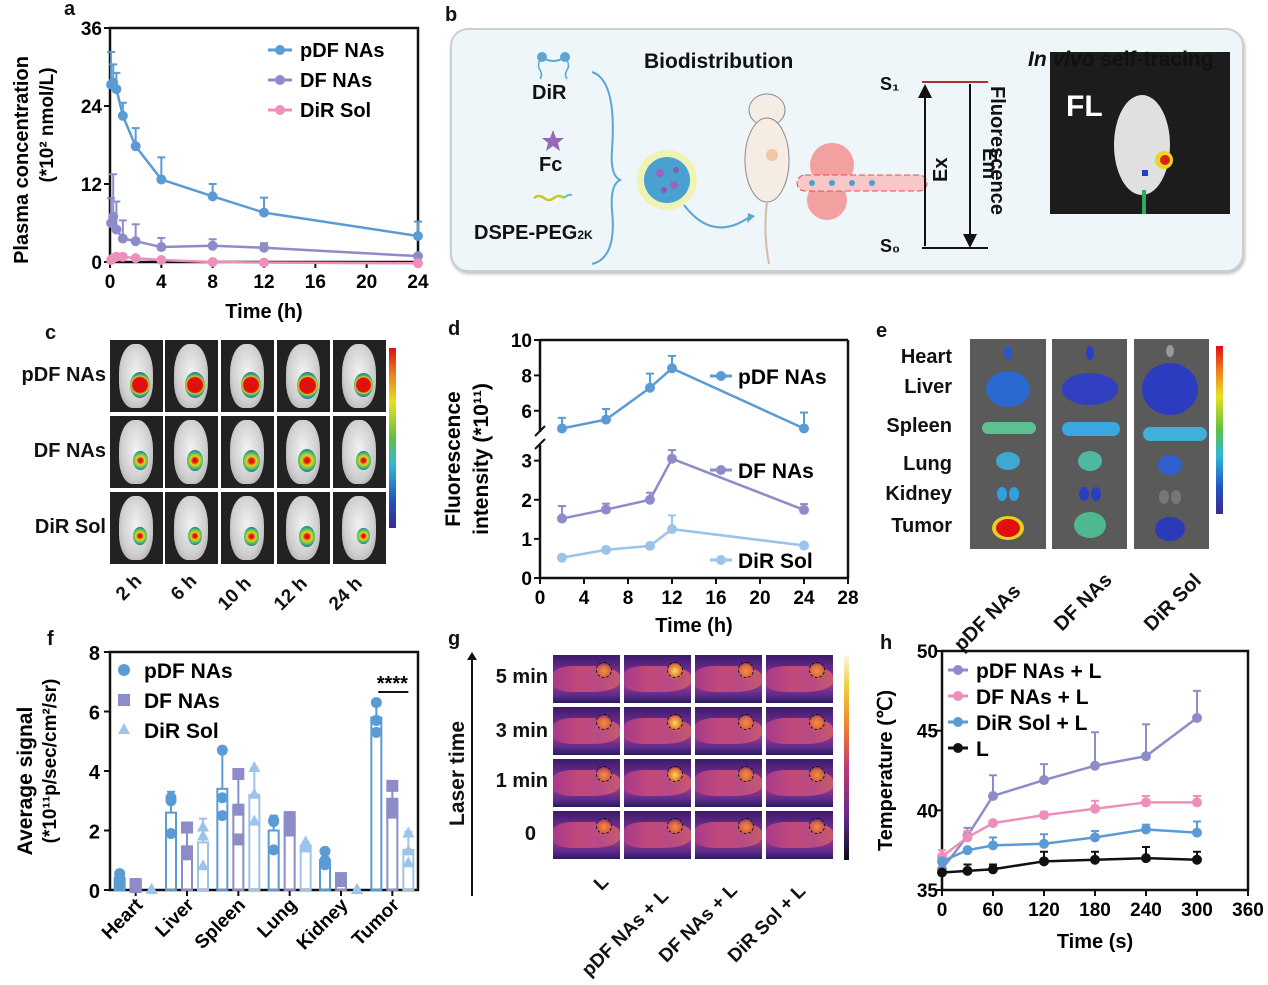  What do you see at coordinates (549, 93) in the screenshot?
I see `component-dir-label: DiR` at bounding box center [549, 93].